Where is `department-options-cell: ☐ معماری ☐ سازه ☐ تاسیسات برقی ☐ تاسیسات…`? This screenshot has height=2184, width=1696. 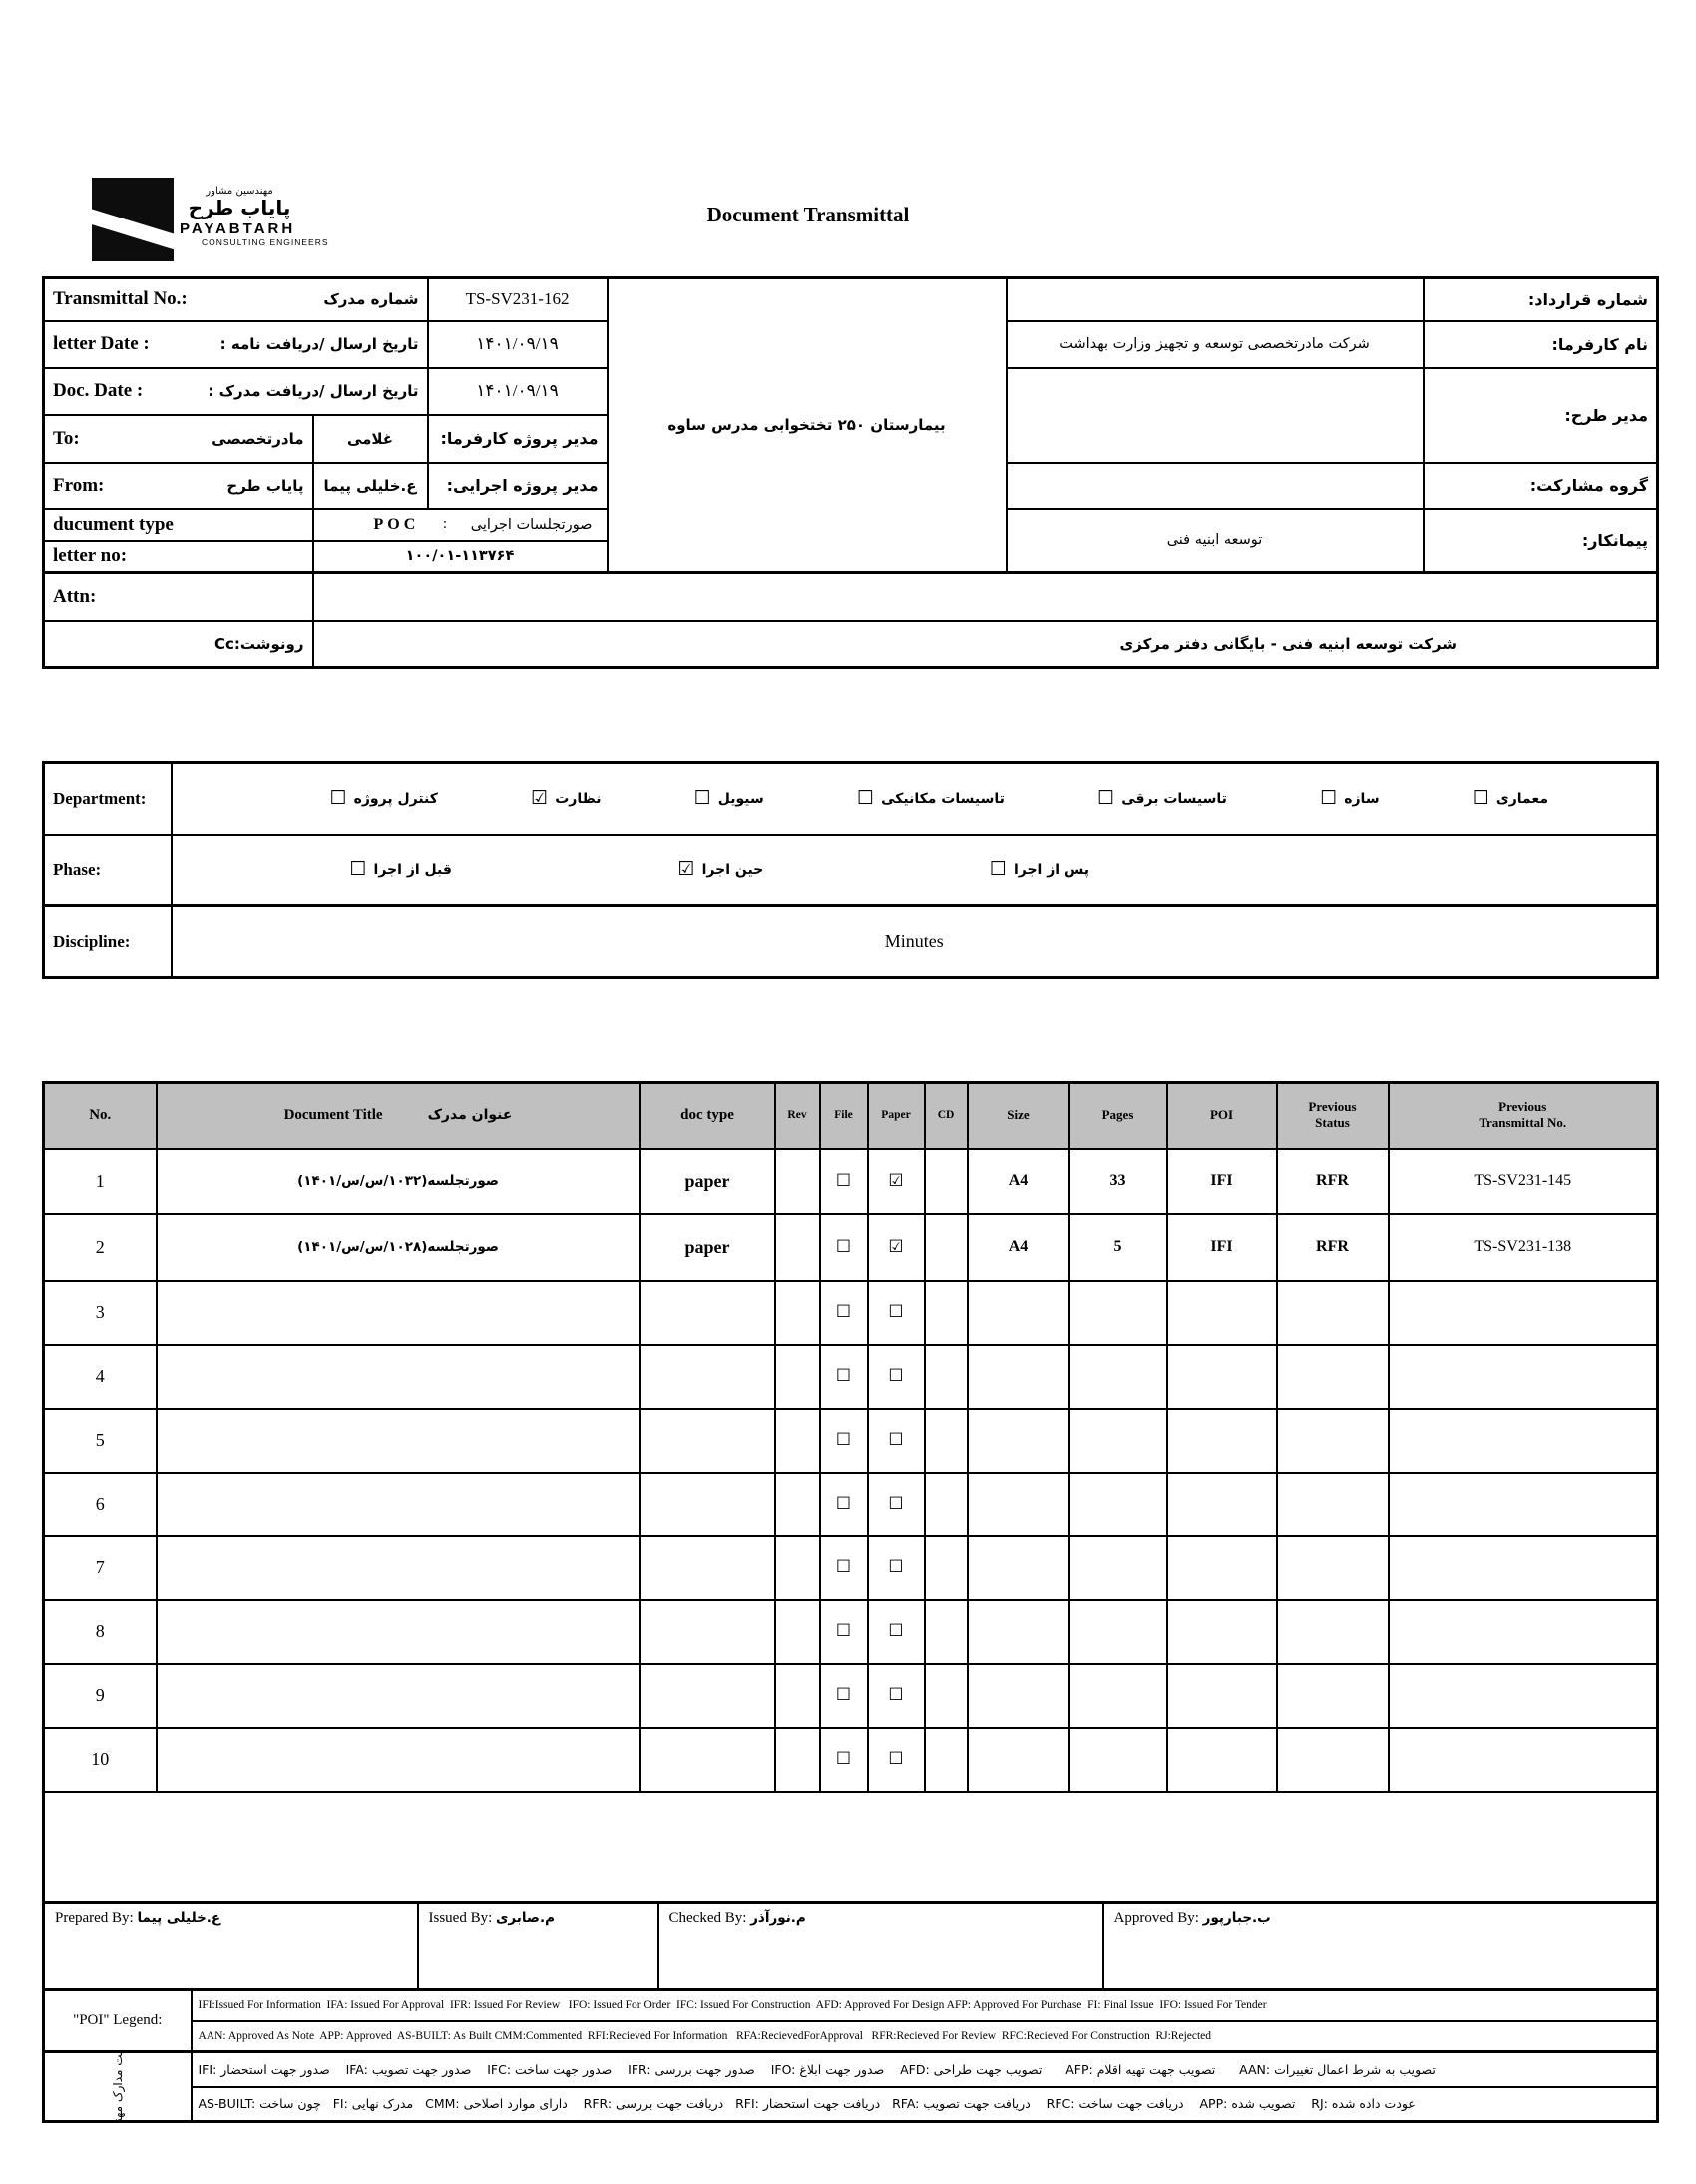
department-options-cell: ☐ معماری ☐ سازه ☐ تاسیسات برقی ☐ تاسیسات… is located at coordinates (914, 798).